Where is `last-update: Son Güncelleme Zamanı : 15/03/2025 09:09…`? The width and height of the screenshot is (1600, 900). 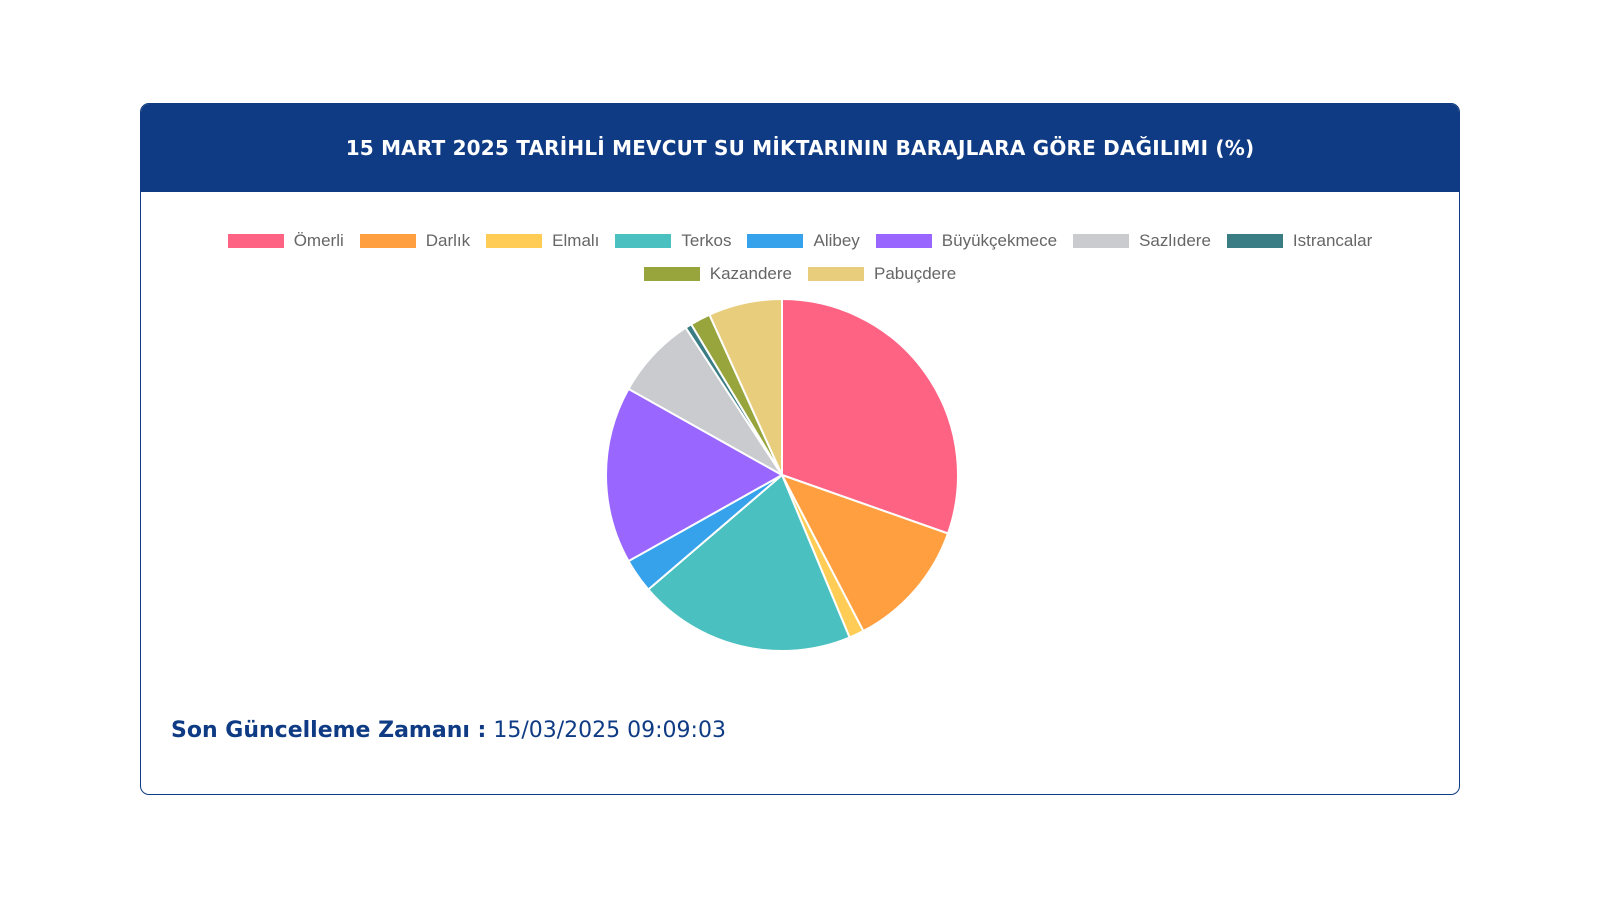 last-update: Son Güncelleme Zamanı : 15/03/2025 09:09… is located at coordinates (448, 730).